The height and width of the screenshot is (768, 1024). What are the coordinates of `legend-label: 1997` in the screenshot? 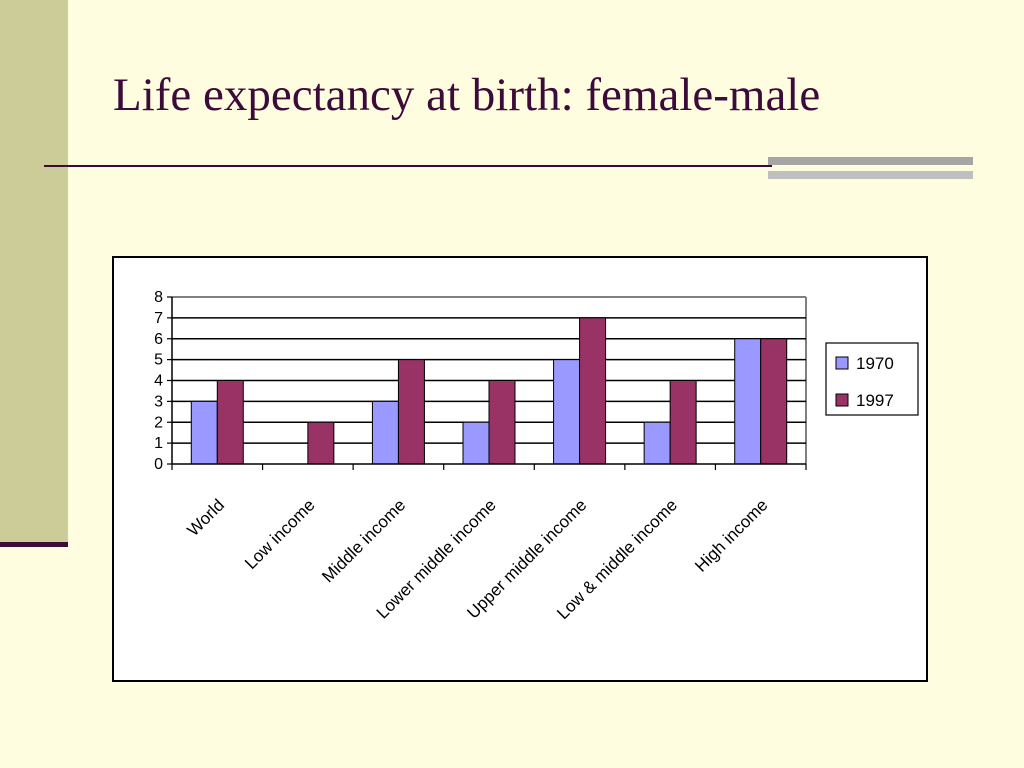 It's located at (875, 400).